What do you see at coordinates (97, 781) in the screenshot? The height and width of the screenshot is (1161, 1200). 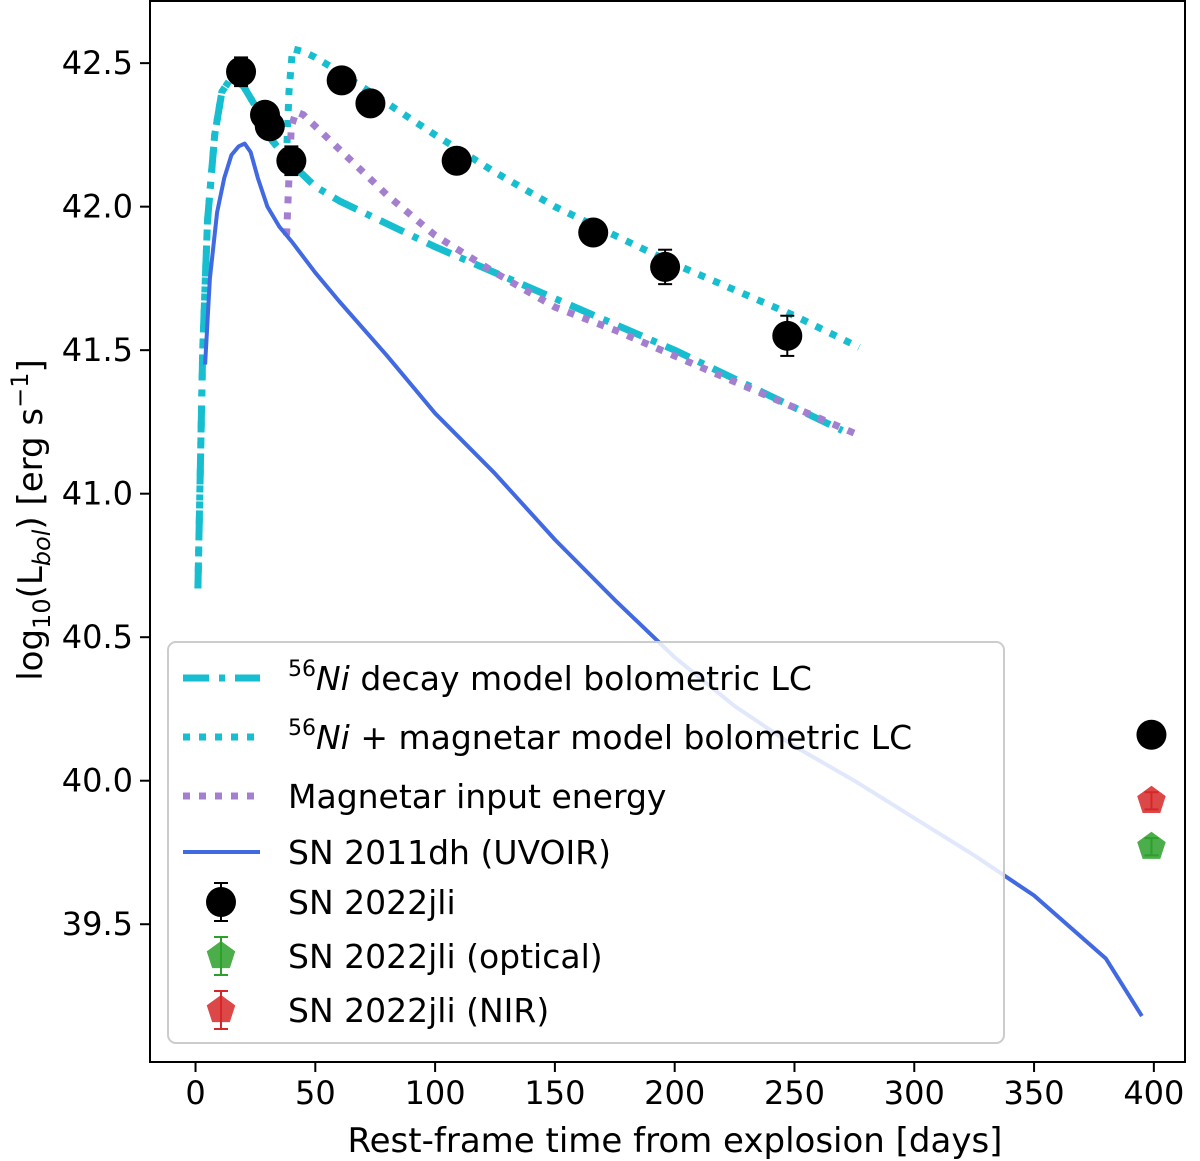 I see `y-tick-label: 40.0` at bounding box center [97, 781].